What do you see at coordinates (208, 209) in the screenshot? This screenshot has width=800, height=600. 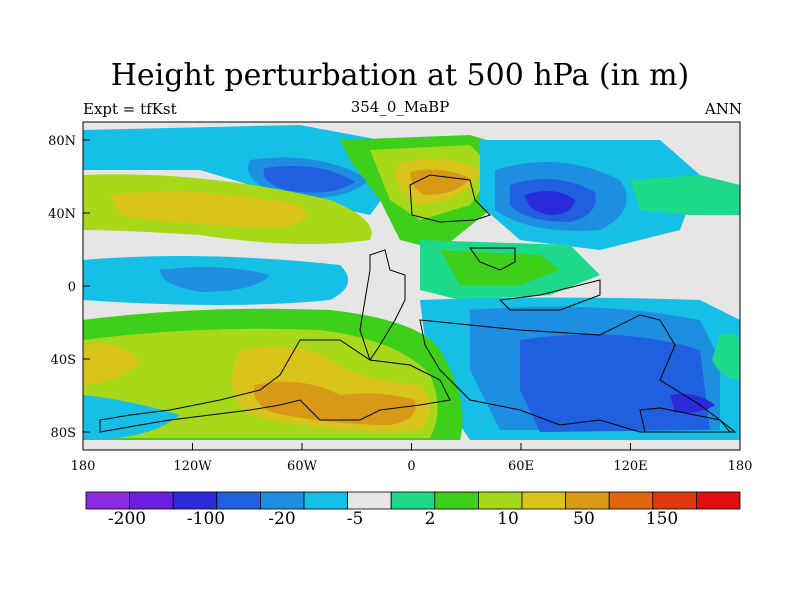 I see `contour-40n-yellow` at bounding box center [208, 209].